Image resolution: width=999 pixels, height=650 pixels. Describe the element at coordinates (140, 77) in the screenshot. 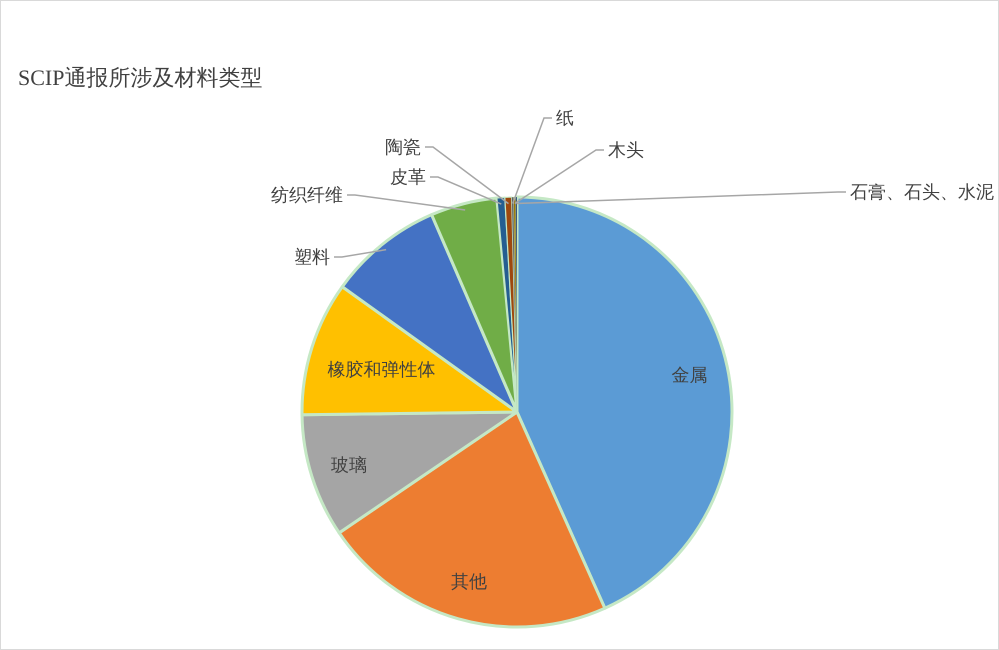

I see `chart-title: SCIP通报所涉及材料类型` at that location.